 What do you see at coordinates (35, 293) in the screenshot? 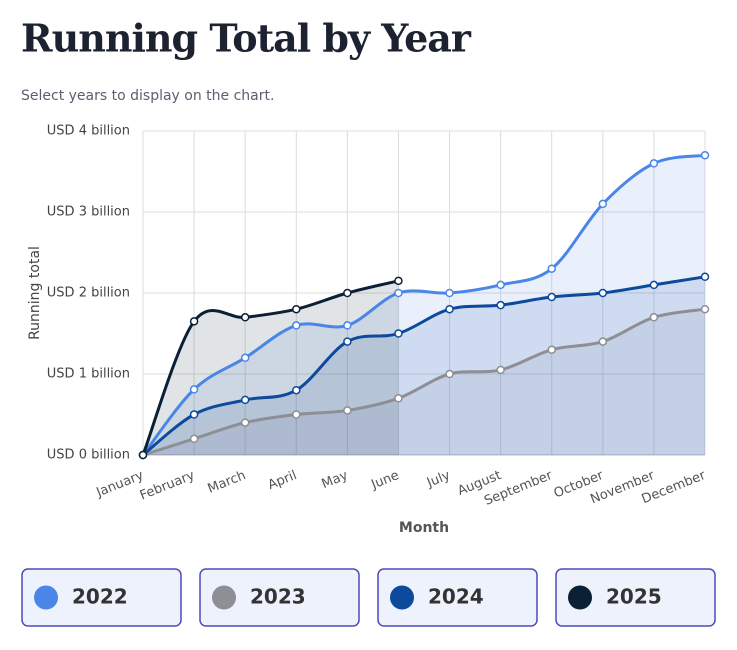
I see `y-axis-title: Running total` at bounding box center [35, 293].